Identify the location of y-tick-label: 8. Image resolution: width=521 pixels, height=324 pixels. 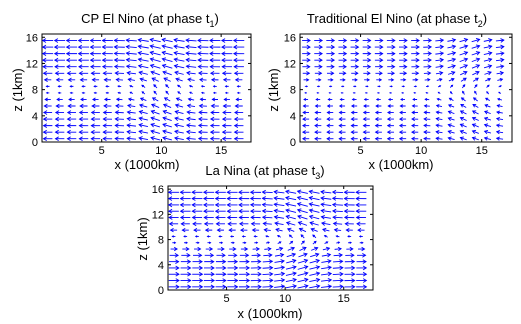
(293, 91).